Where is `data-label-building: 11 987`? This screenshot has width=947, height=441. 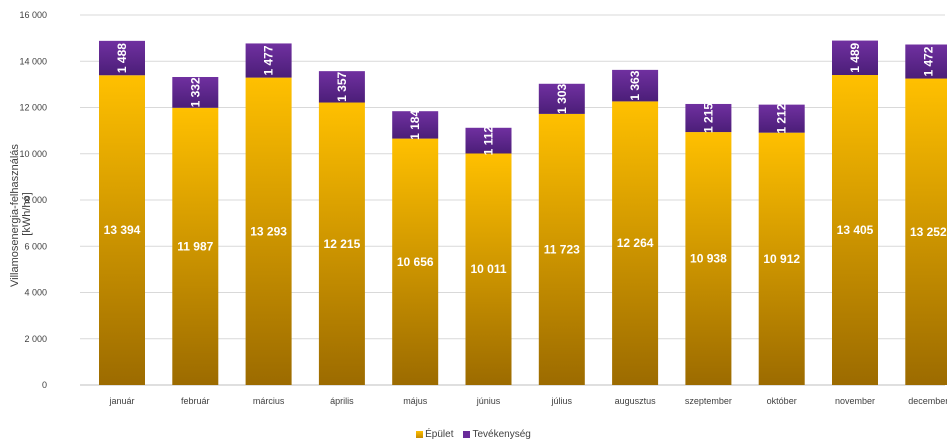
data-label-building: 11 987 is located at coordinates (195, 246).